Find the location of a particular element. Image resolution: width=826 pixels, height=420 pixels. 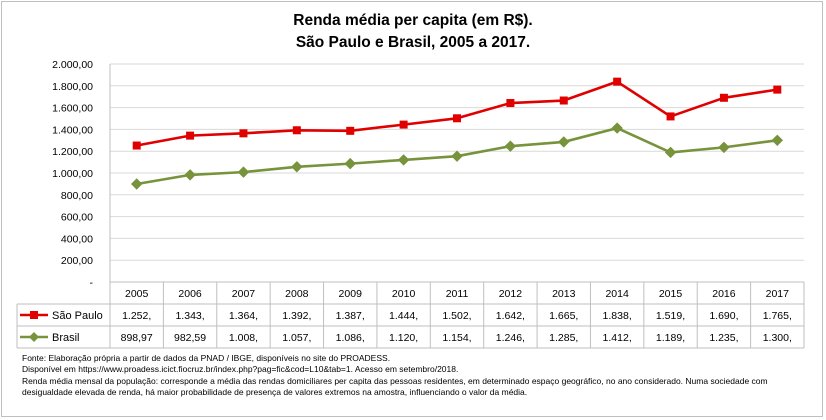

table-cell-value: 1.235, is located at coordinates (723, 338).